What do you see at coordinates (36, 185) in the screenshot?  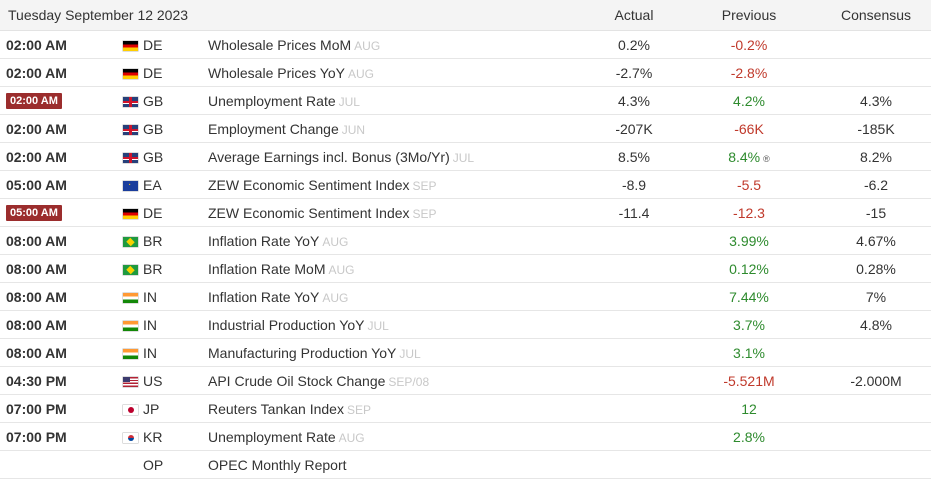 I see `event-time: 05:00 AM` at bounding box center [36, 185].